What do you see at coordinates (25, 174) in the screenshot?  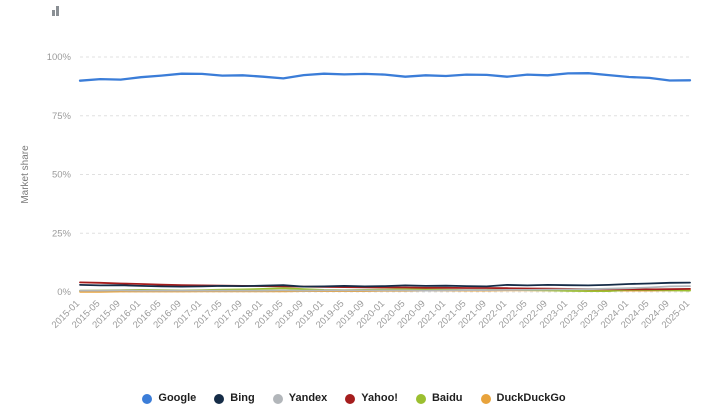 I see `y-axis-title: Market share` at bounding box center [25, 174].